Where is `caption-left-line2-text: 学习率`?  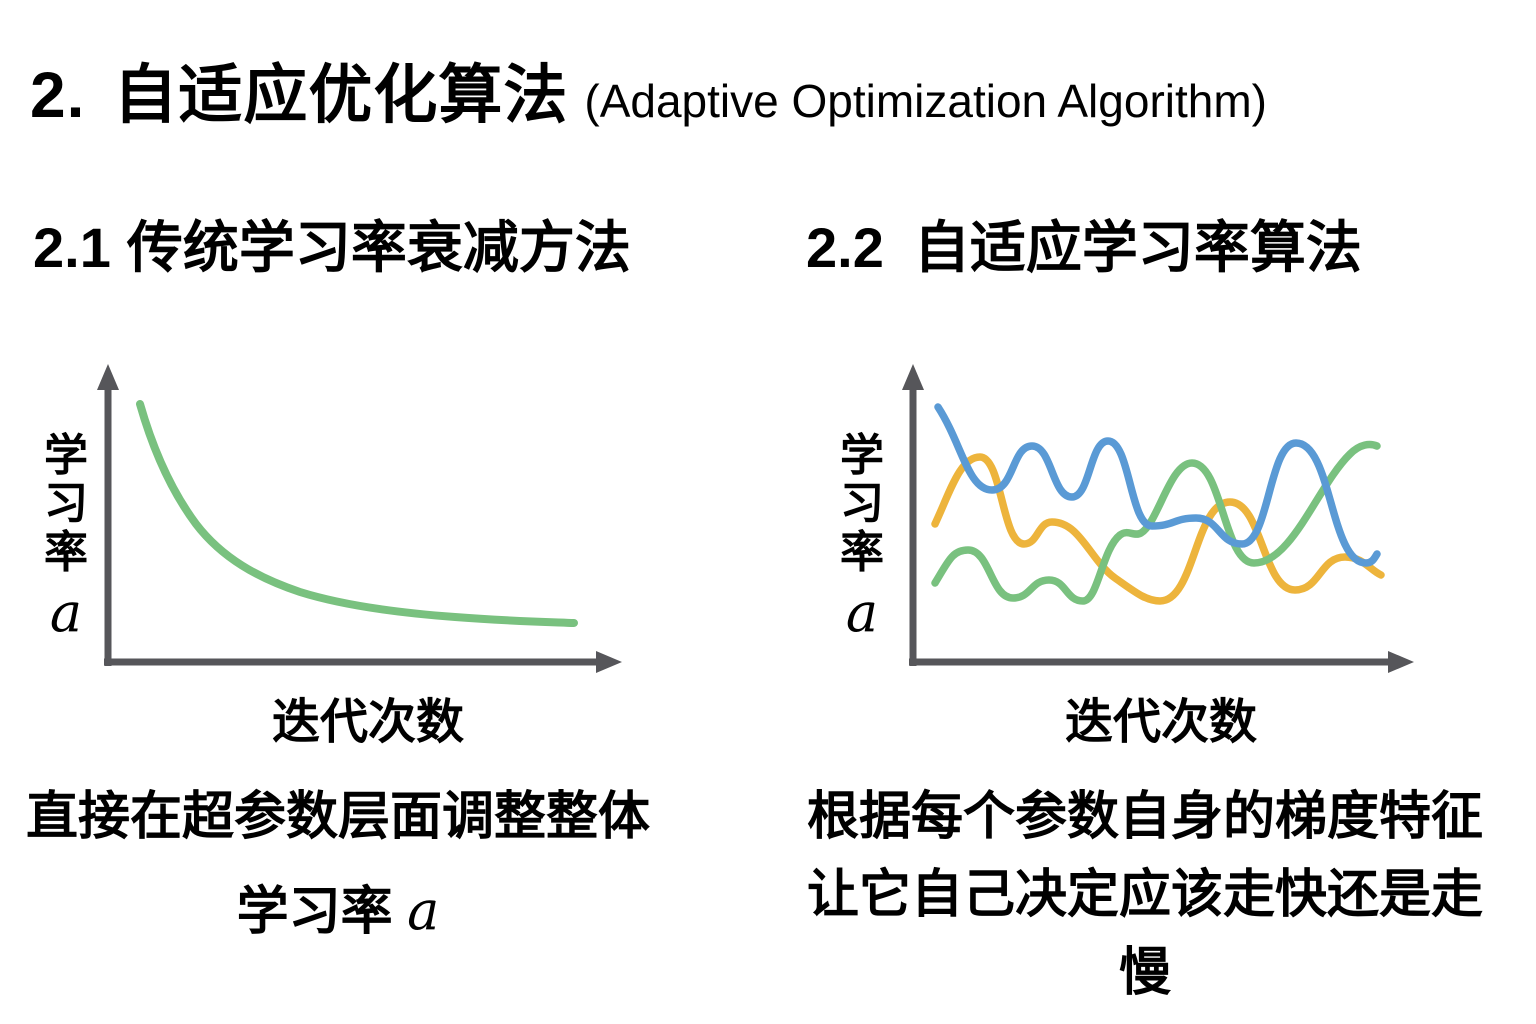
caption-left-line2-text: 学习率 is located at coordinates (314, 912).